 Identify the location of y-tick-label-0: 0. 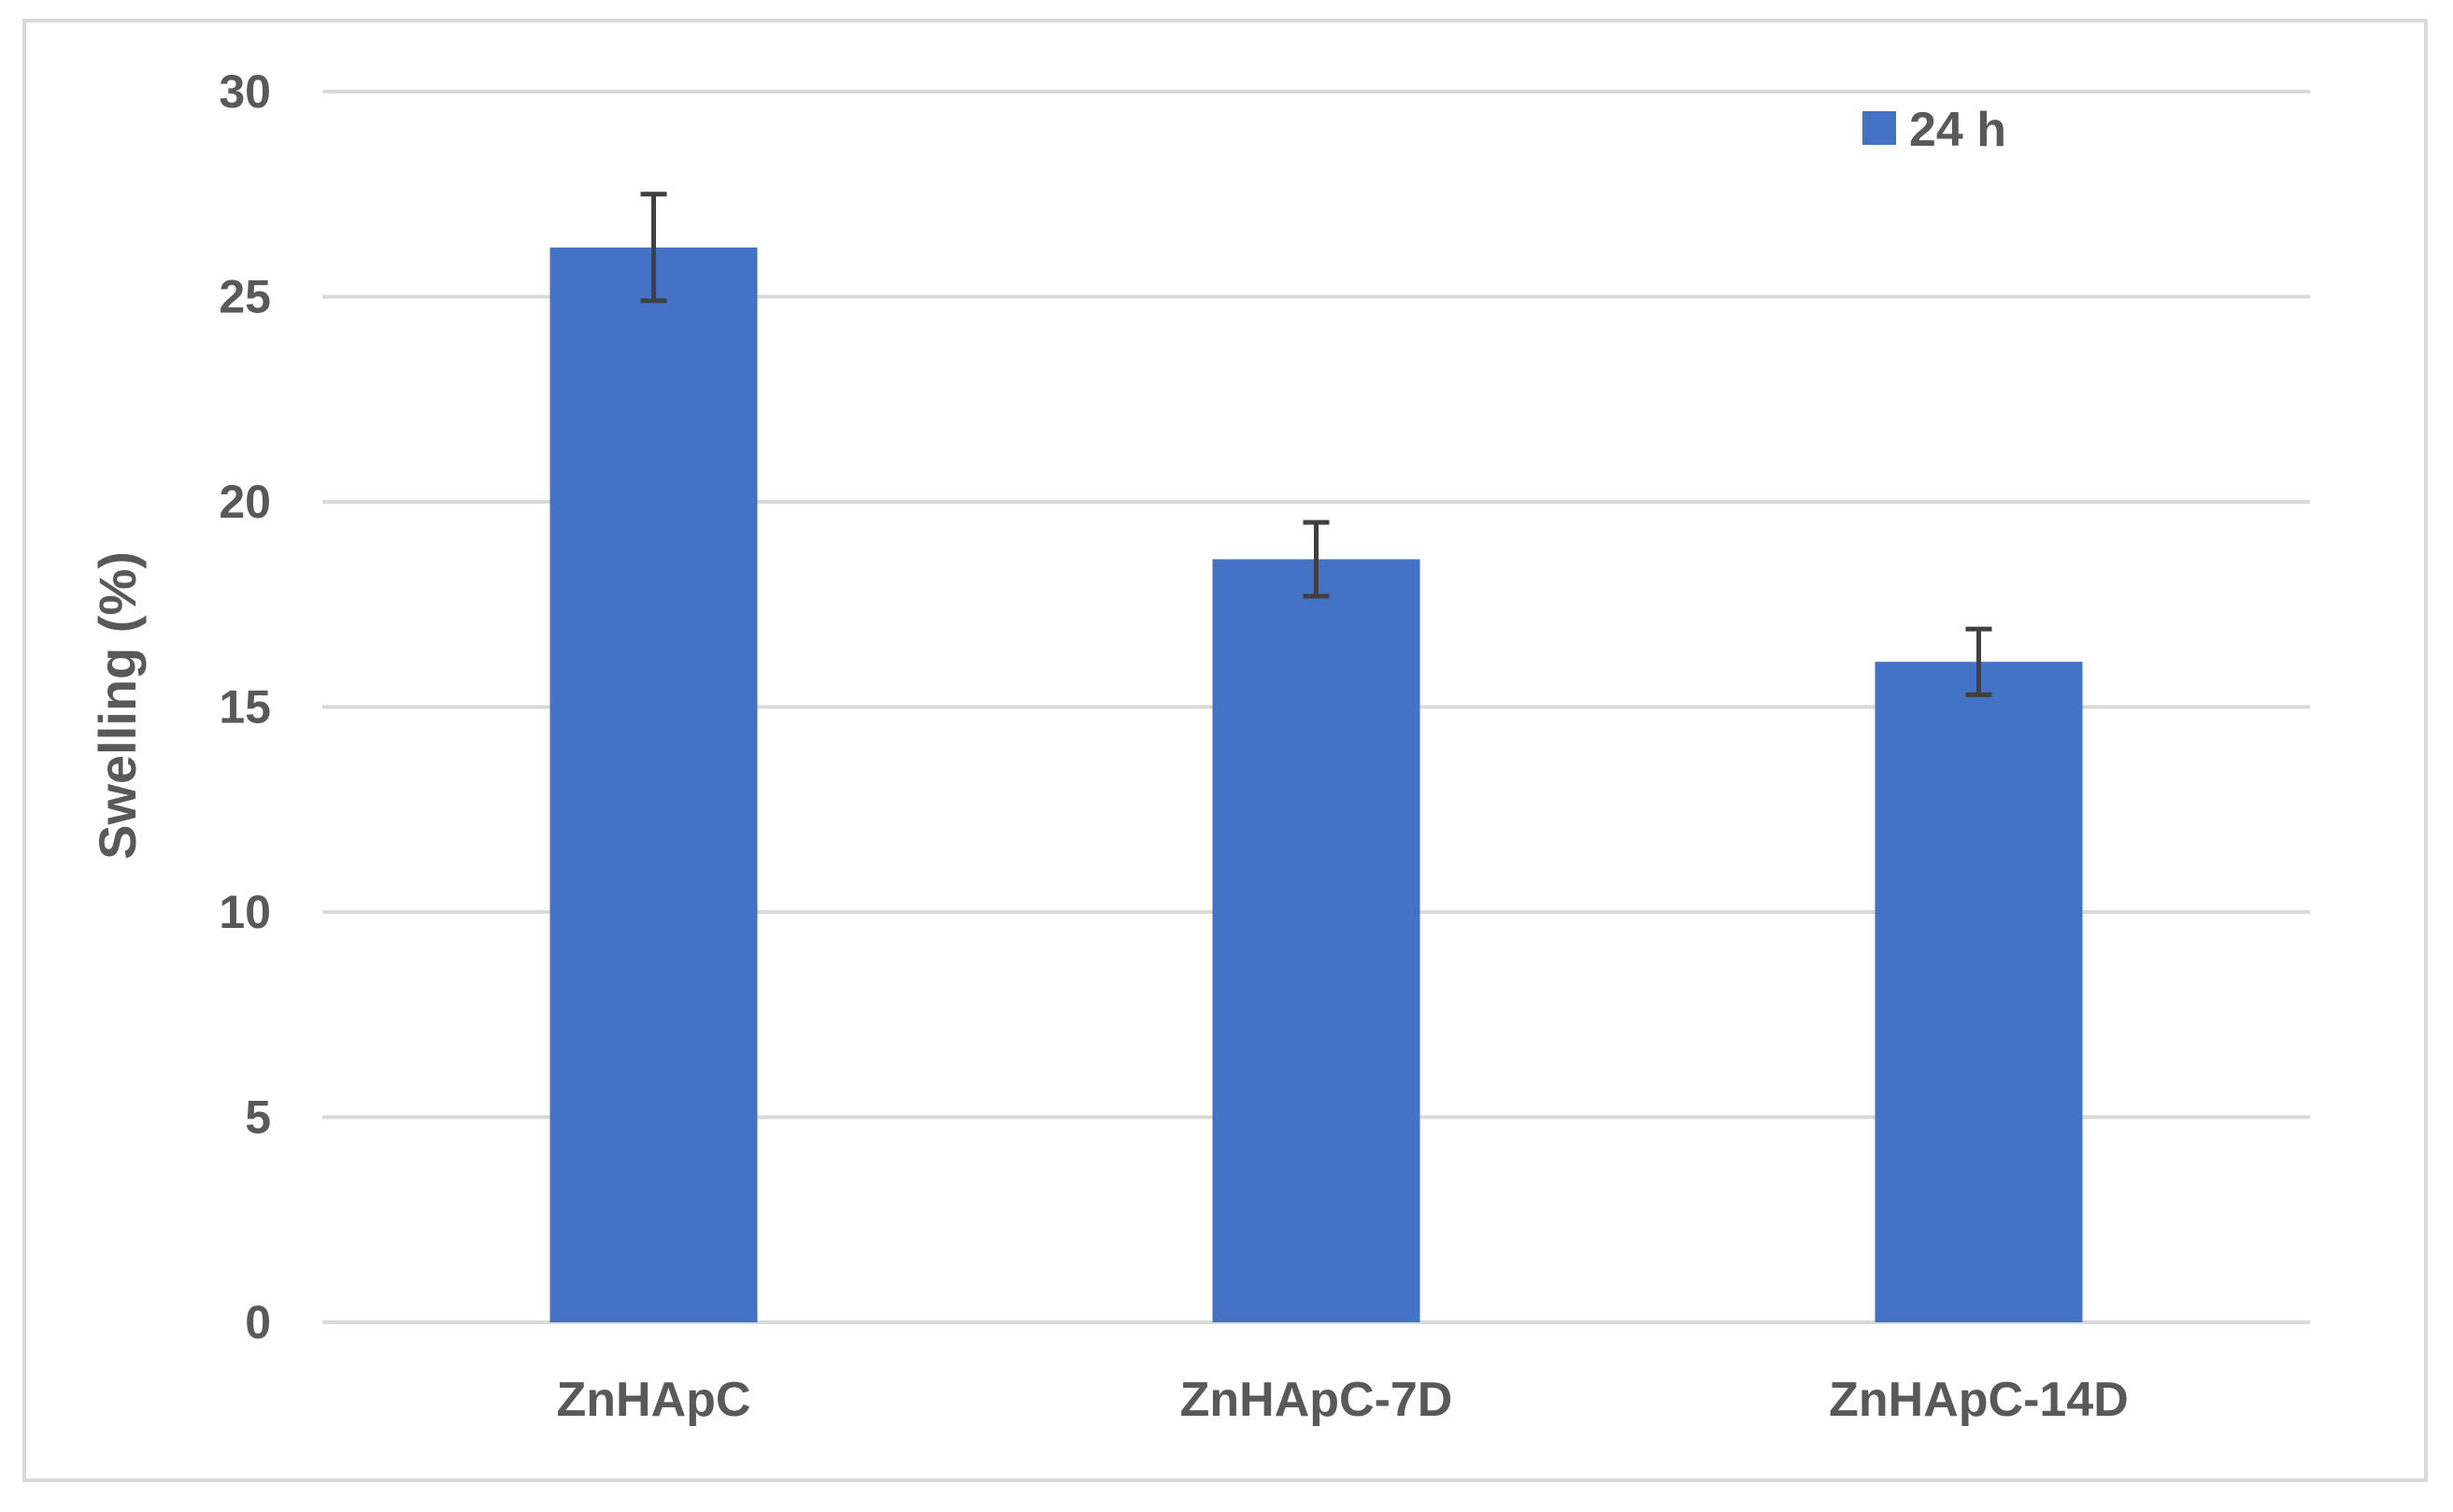
(258, 1322).